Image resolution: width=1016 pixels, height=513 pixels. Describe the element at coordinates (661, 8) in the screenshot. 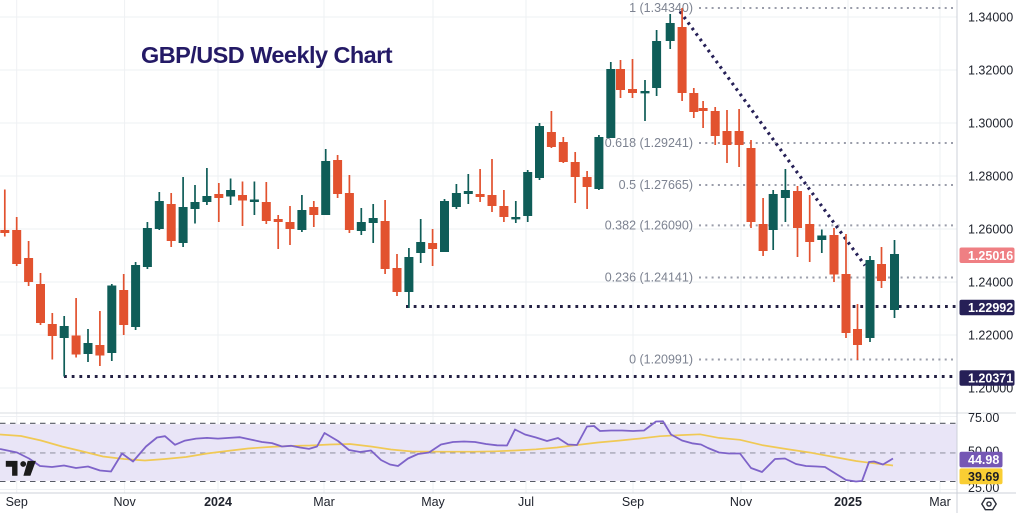

I see `svg-text: 1 (1.34340)` at that location.